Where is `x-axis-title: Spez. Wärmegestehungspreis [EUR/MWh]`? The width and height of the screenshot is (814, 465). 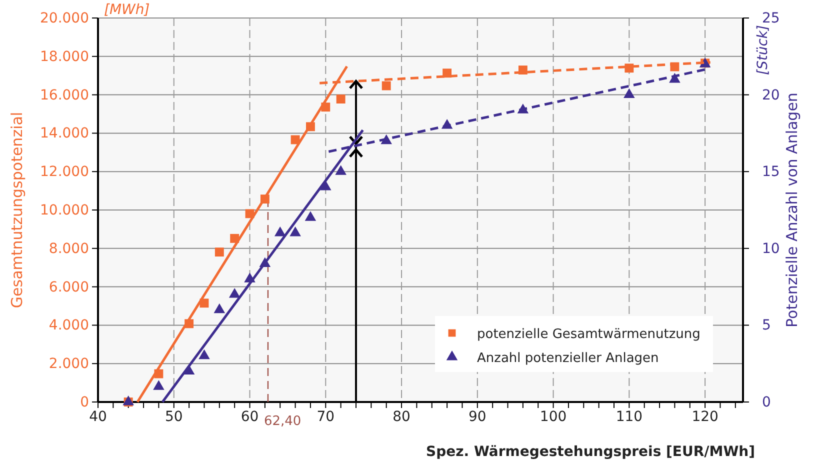 x-axis-title: Spez. Wärmegestehungspreis [EUR/MWh] is located at coordinates (590, 452).